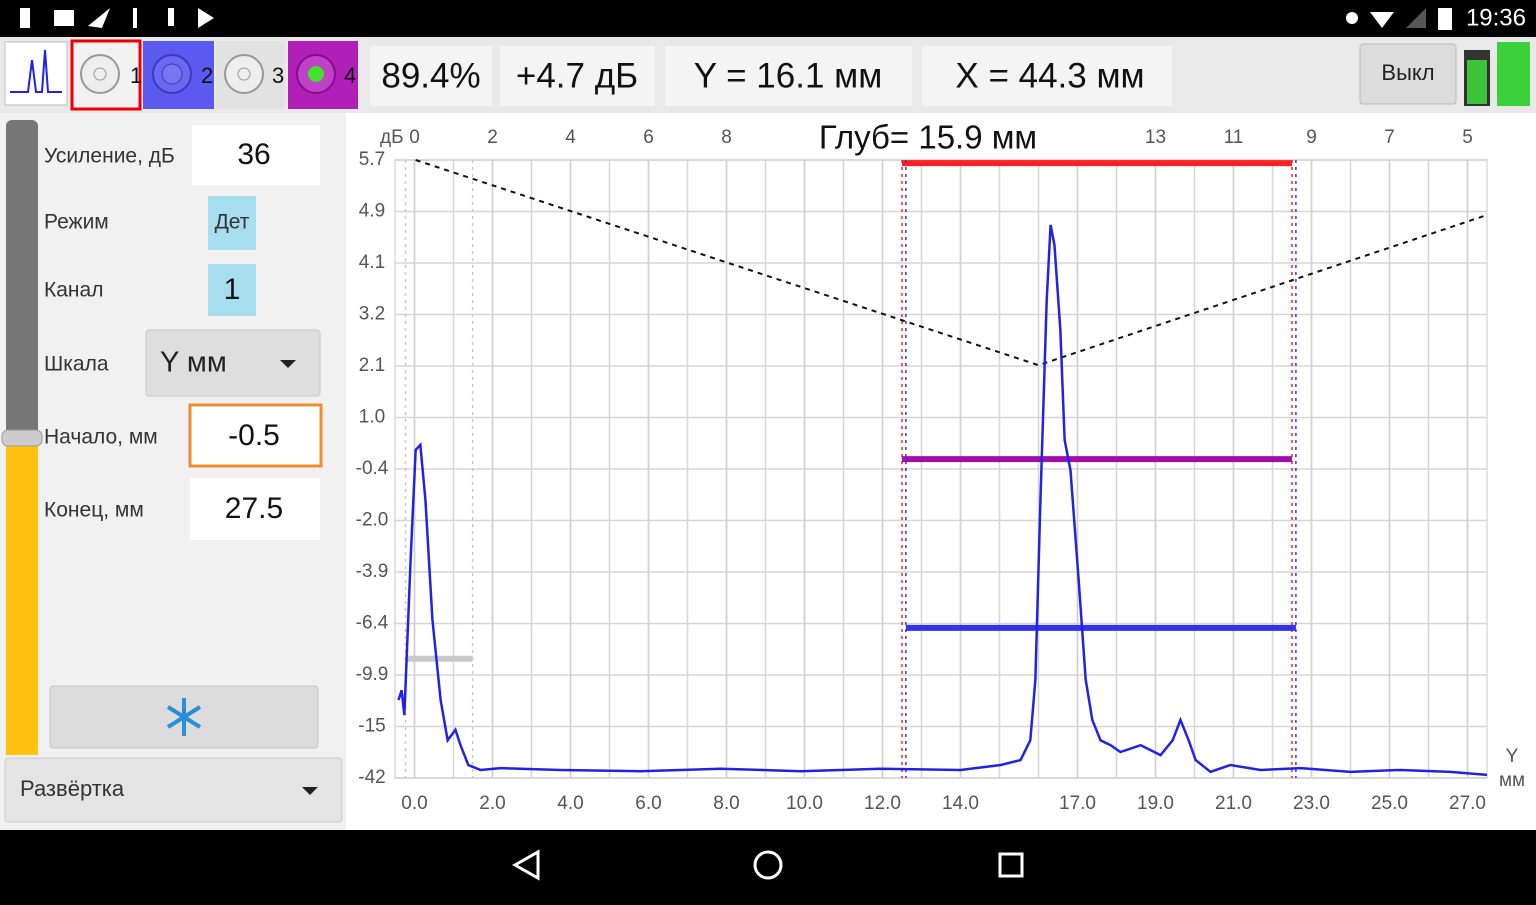 The width and height of the screenshot is (1536, 905). Describe the element at coordinates (726, 137) in the screenshot. I see `top-tick-label: 8` at that location.